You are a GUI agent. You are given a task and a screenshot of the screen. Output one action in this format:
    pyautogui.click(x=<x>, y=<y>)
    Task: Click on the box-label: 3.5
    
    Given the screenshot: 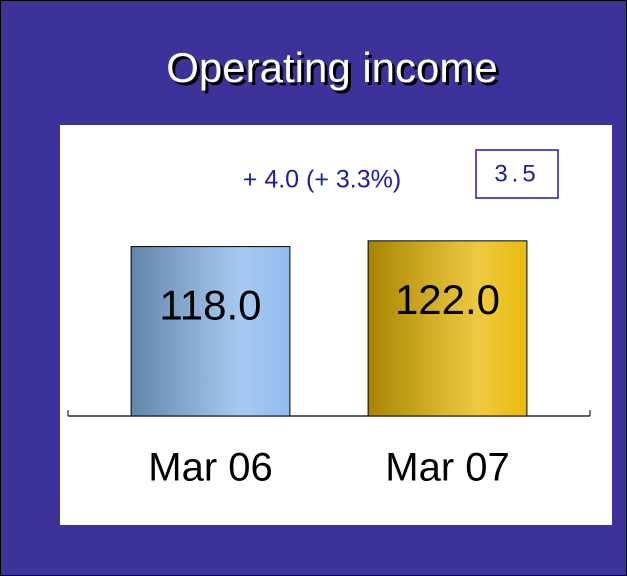 What is the action you would take?
    pyautogui.click(x=516, y=173)
    